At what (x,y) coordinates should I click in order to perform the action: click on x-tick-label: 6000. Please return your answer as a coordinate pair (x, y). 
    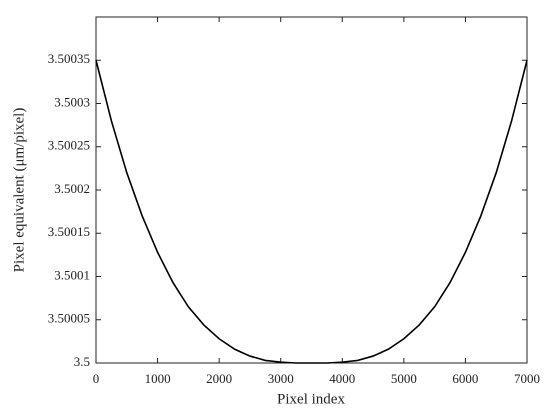
    Looking at the image, I should click on (465, 378).